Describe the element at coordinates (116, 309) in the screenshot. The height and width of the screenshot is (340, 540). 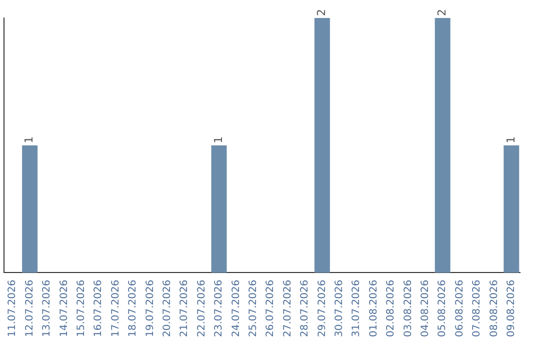
I see `x-tick-label: 17.07.2026` at that location.